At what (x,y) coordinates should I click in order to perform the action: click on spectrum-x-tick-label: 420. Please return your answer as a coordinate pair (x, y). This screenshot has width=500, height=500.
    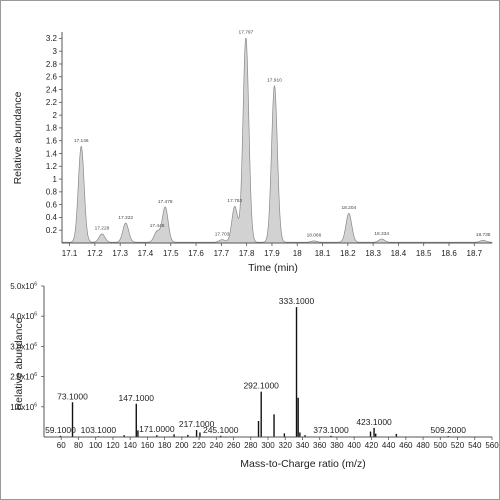
    Looking at the image, I should click on (372, 445).